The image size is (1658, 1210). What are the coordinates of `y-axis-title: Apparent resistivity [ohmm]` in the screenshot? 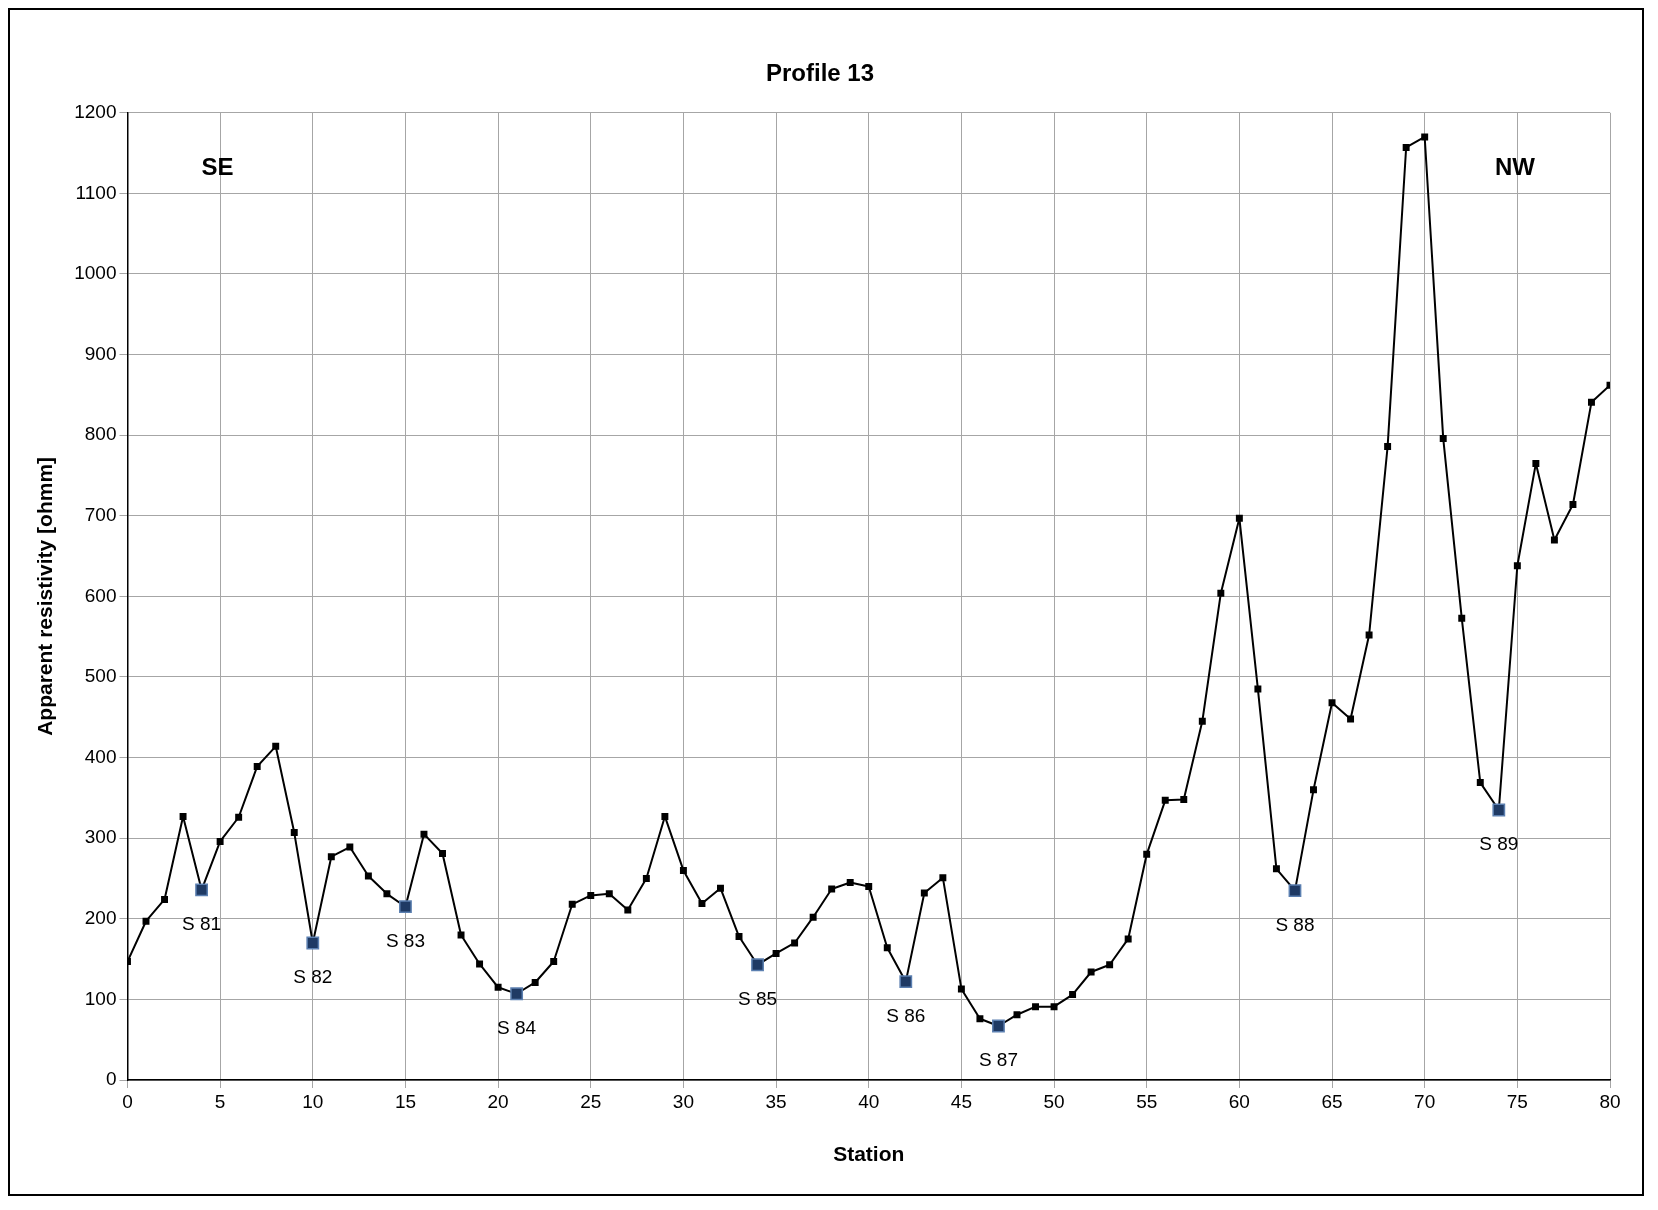 It's located at (45, 596).